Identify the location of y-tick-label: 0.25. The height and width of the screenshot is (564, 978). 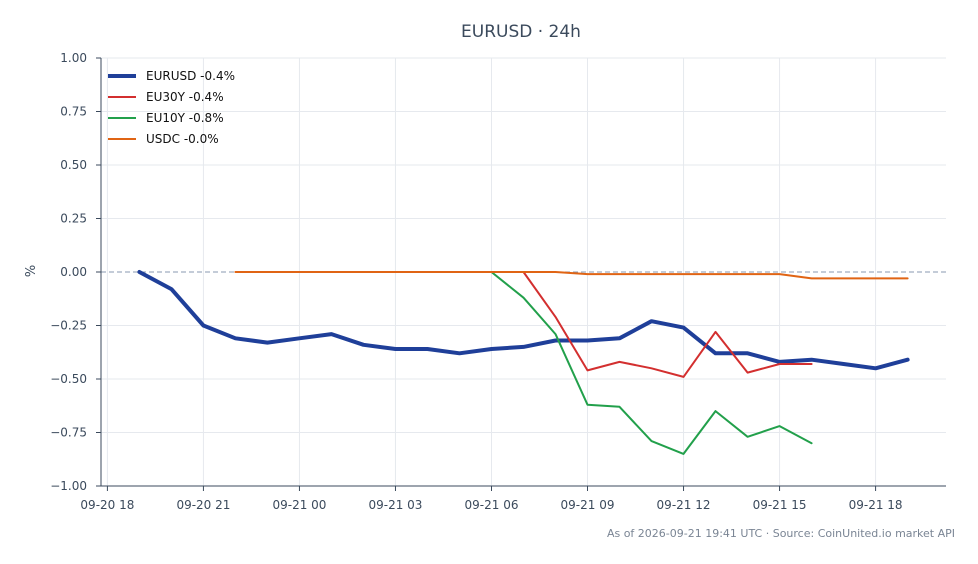
(73, 219).